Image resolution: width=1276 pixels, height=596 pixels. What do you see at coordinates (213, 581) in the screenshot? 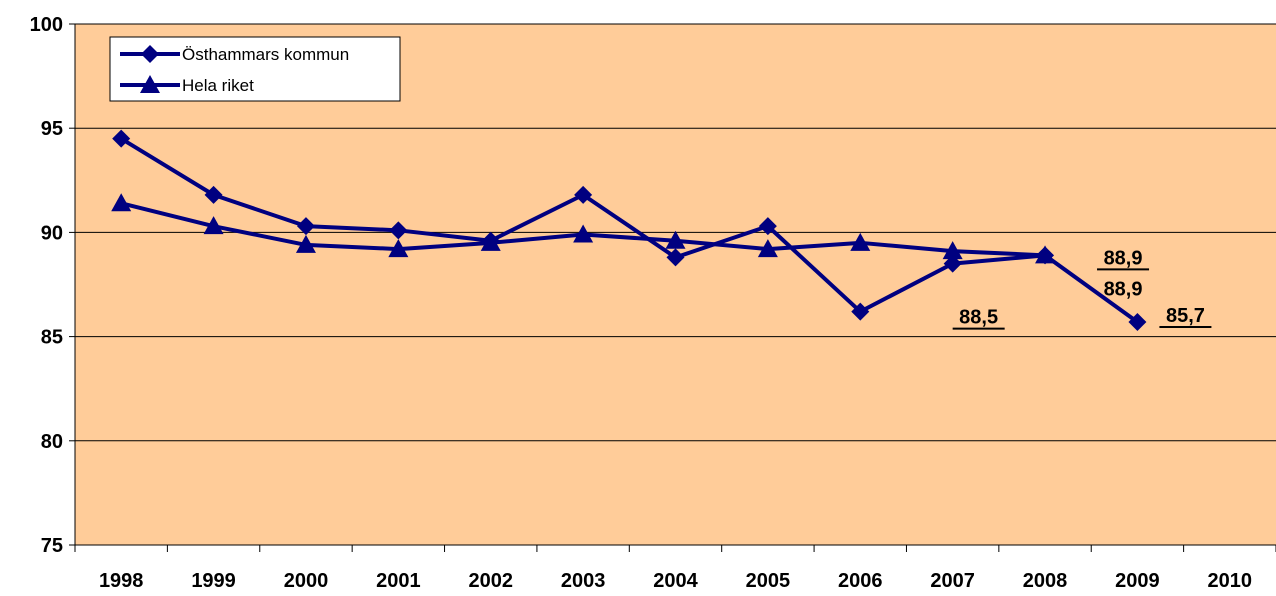
I see `x-tick-label: 1999` at bounding box center [213, 581].